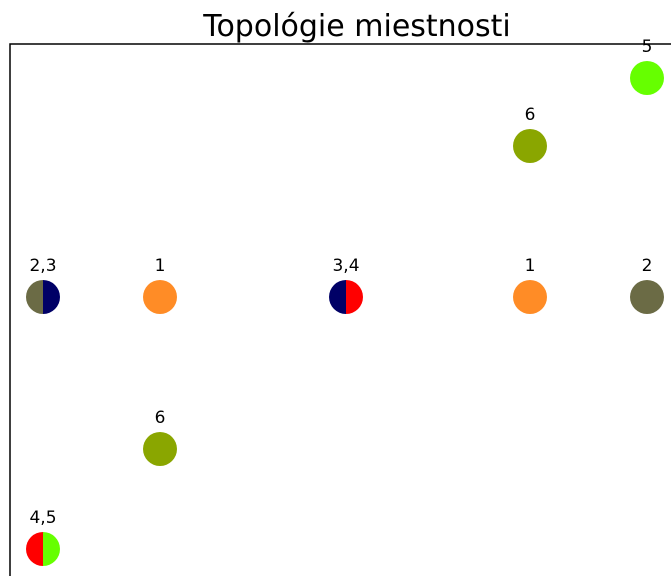 This screenshot has width=671, height=576. What do you see at coordinates (647, 47) in the screenshot?
I see `node-label: 5` at bounding box center [647, 47].